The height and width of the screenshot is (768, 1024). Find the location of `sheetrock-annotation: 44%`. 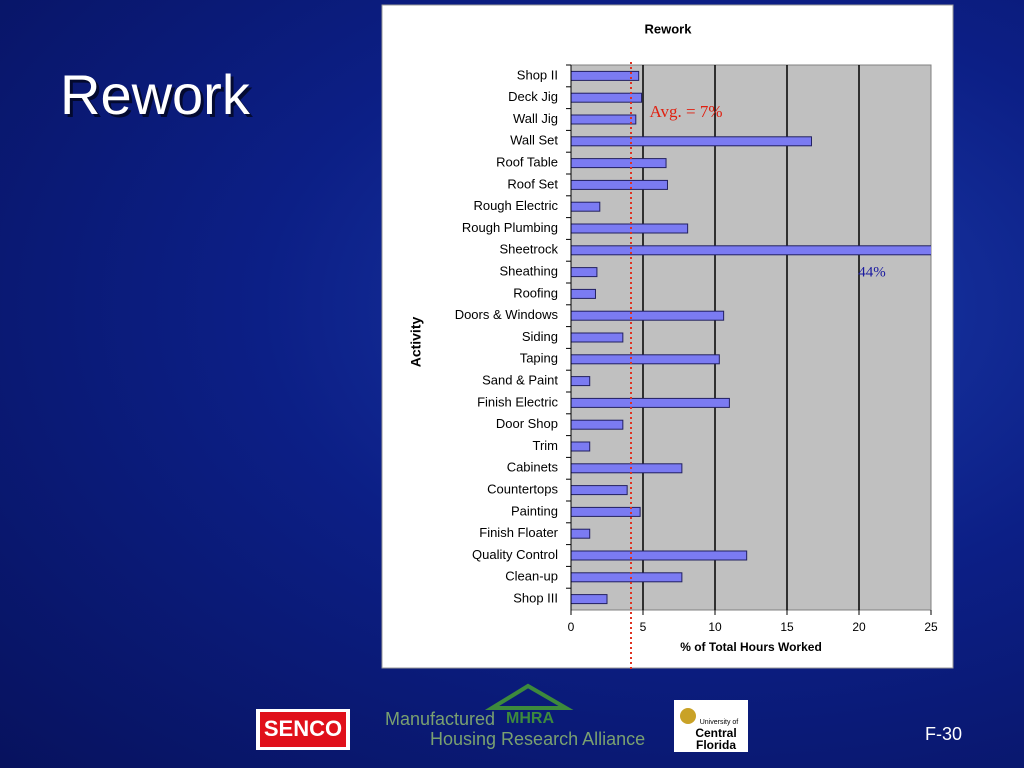

sheetrock-annotation: 44% is located at coordinates (872, 272).